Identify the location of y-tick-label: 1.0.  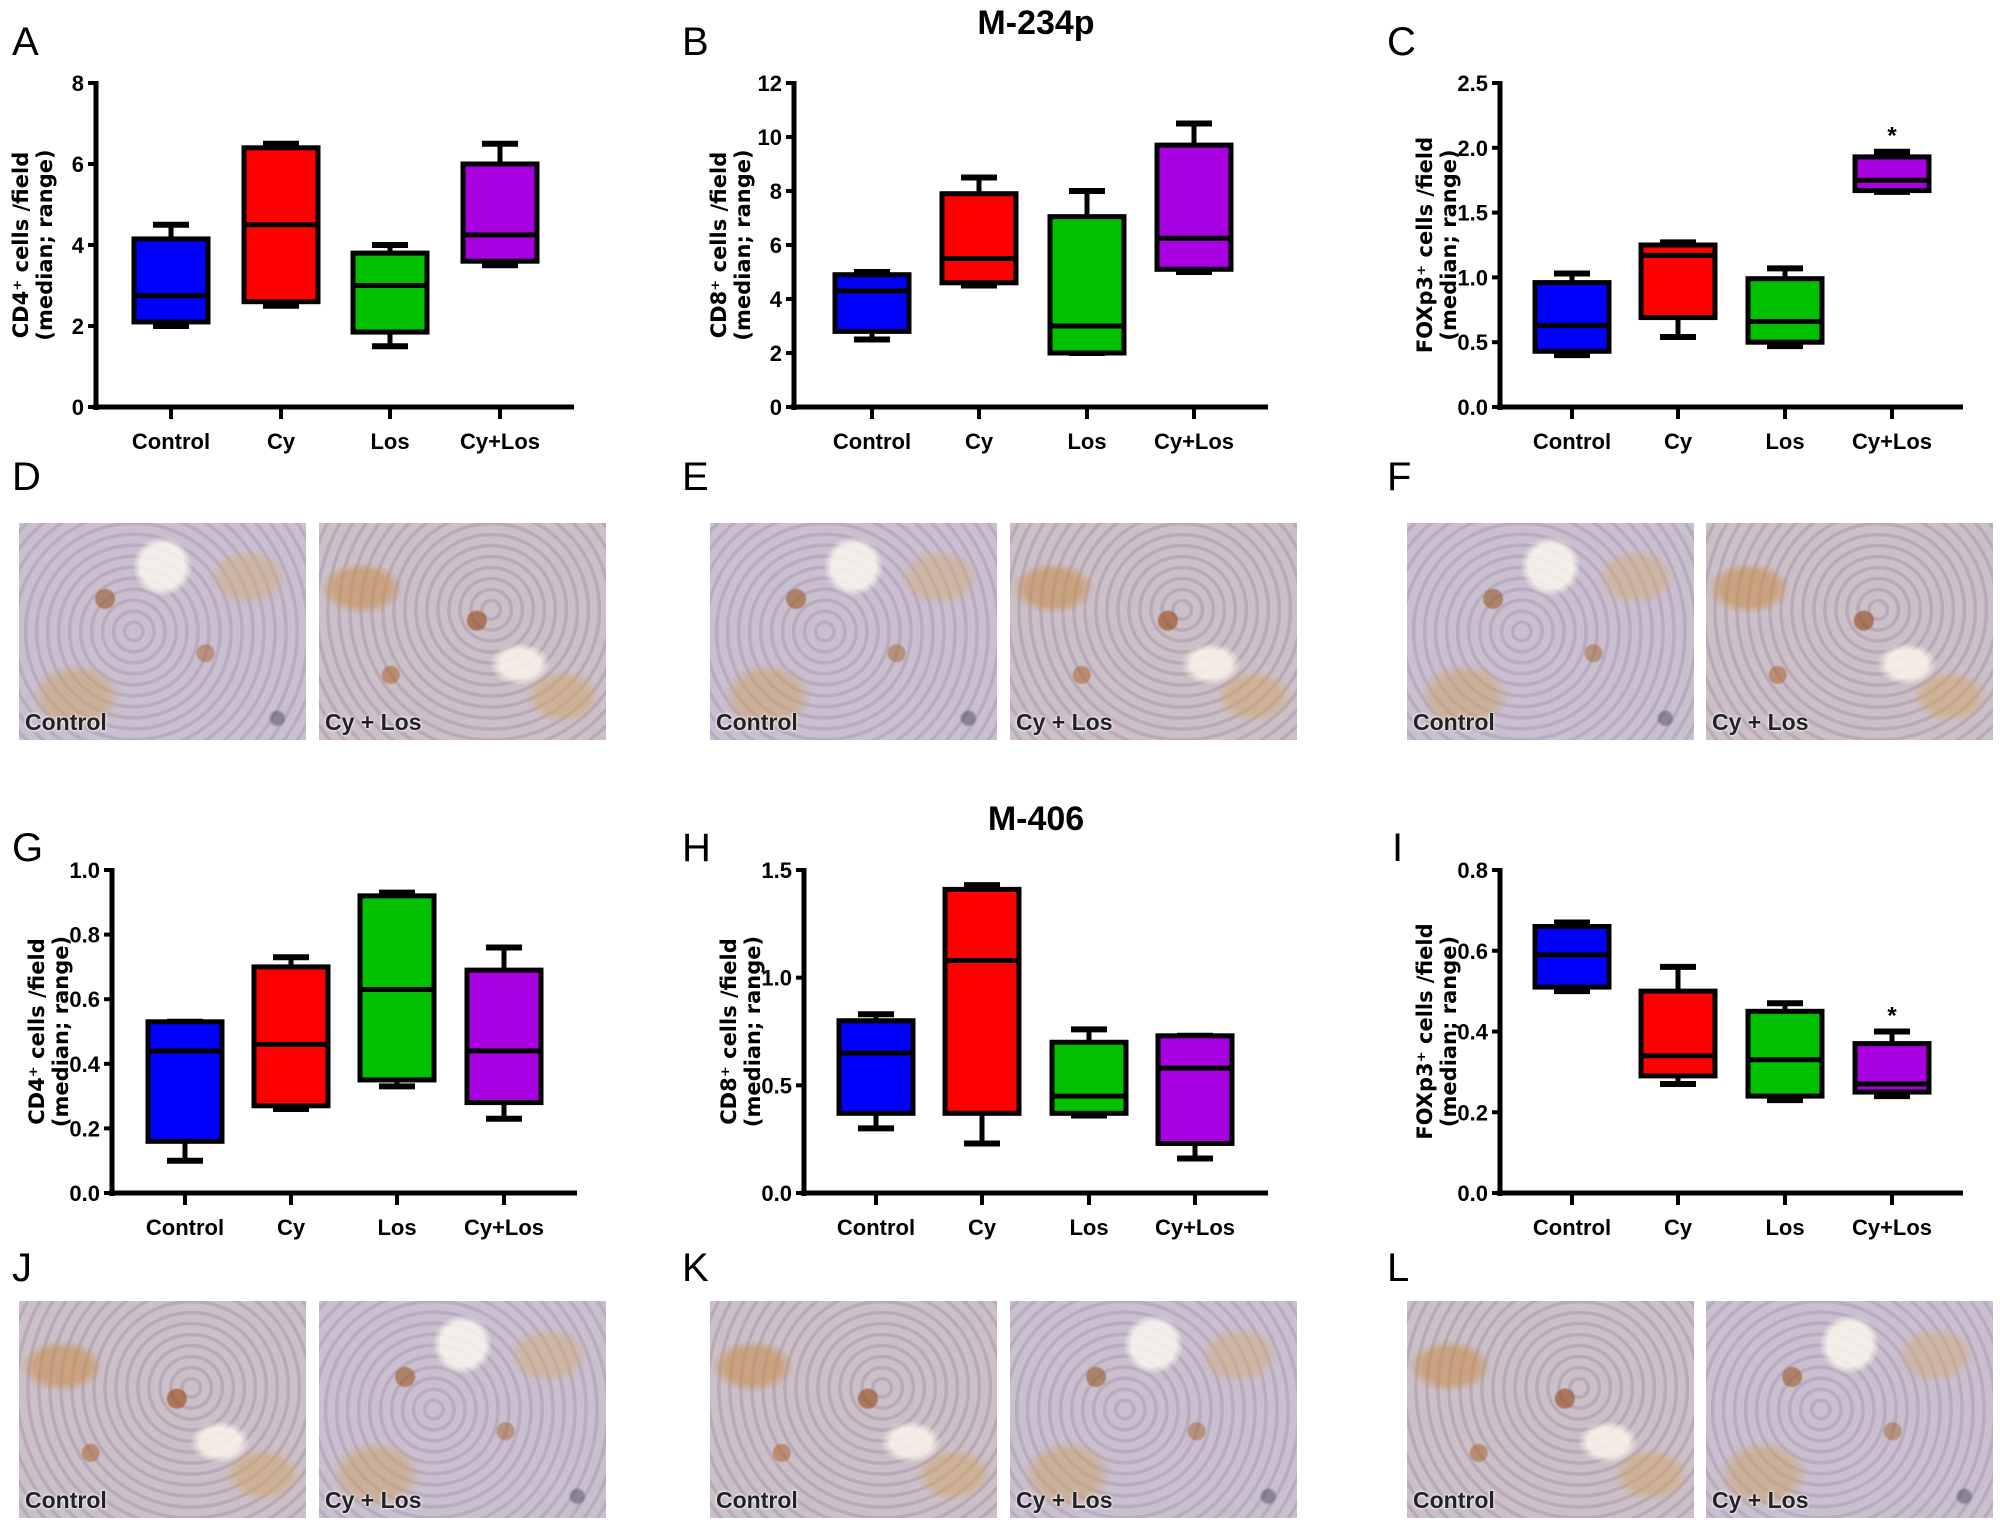
(84, 870).